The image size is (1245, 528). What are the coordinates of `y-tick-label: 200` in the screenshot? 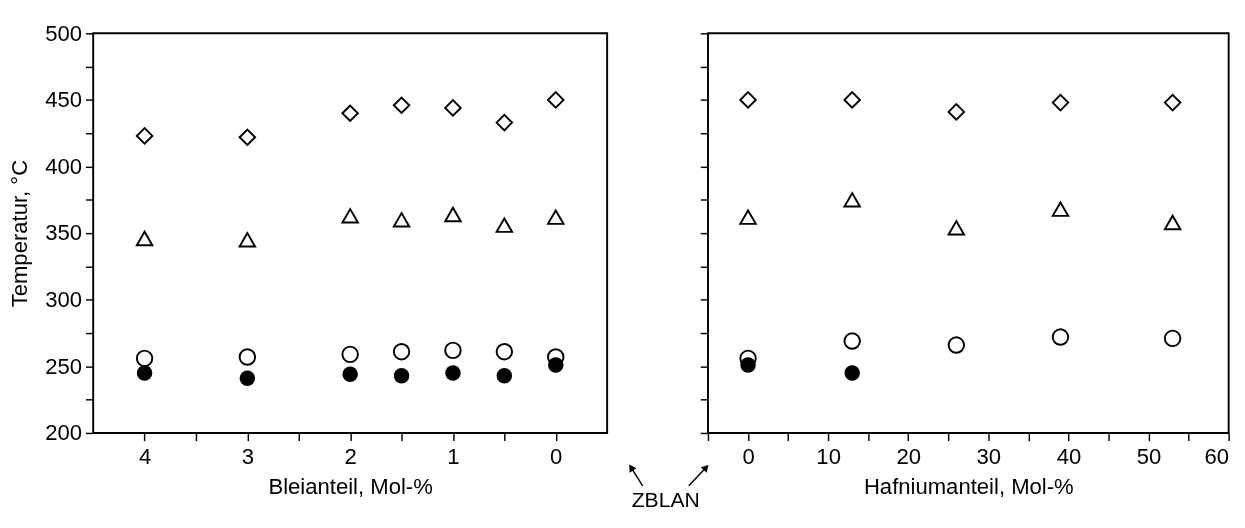 It's located at (64, 433).